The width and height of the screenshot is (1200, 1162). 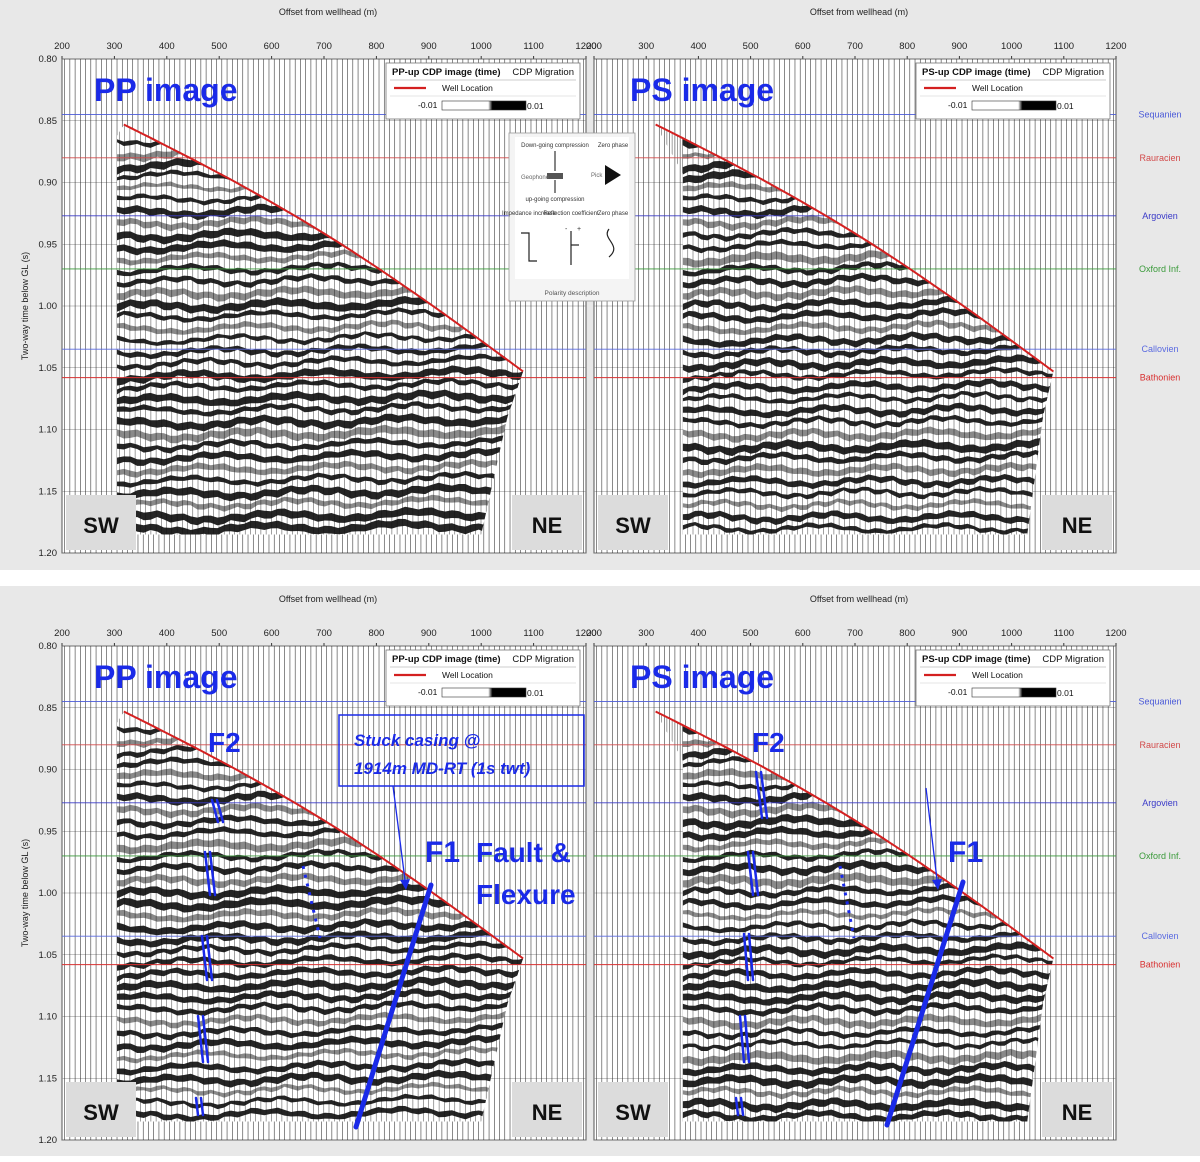 What do you see at coordinates (48, 1078) in the screenshot?
I see `y-tick-label: 1.15` at bounding box center [48, 1078].